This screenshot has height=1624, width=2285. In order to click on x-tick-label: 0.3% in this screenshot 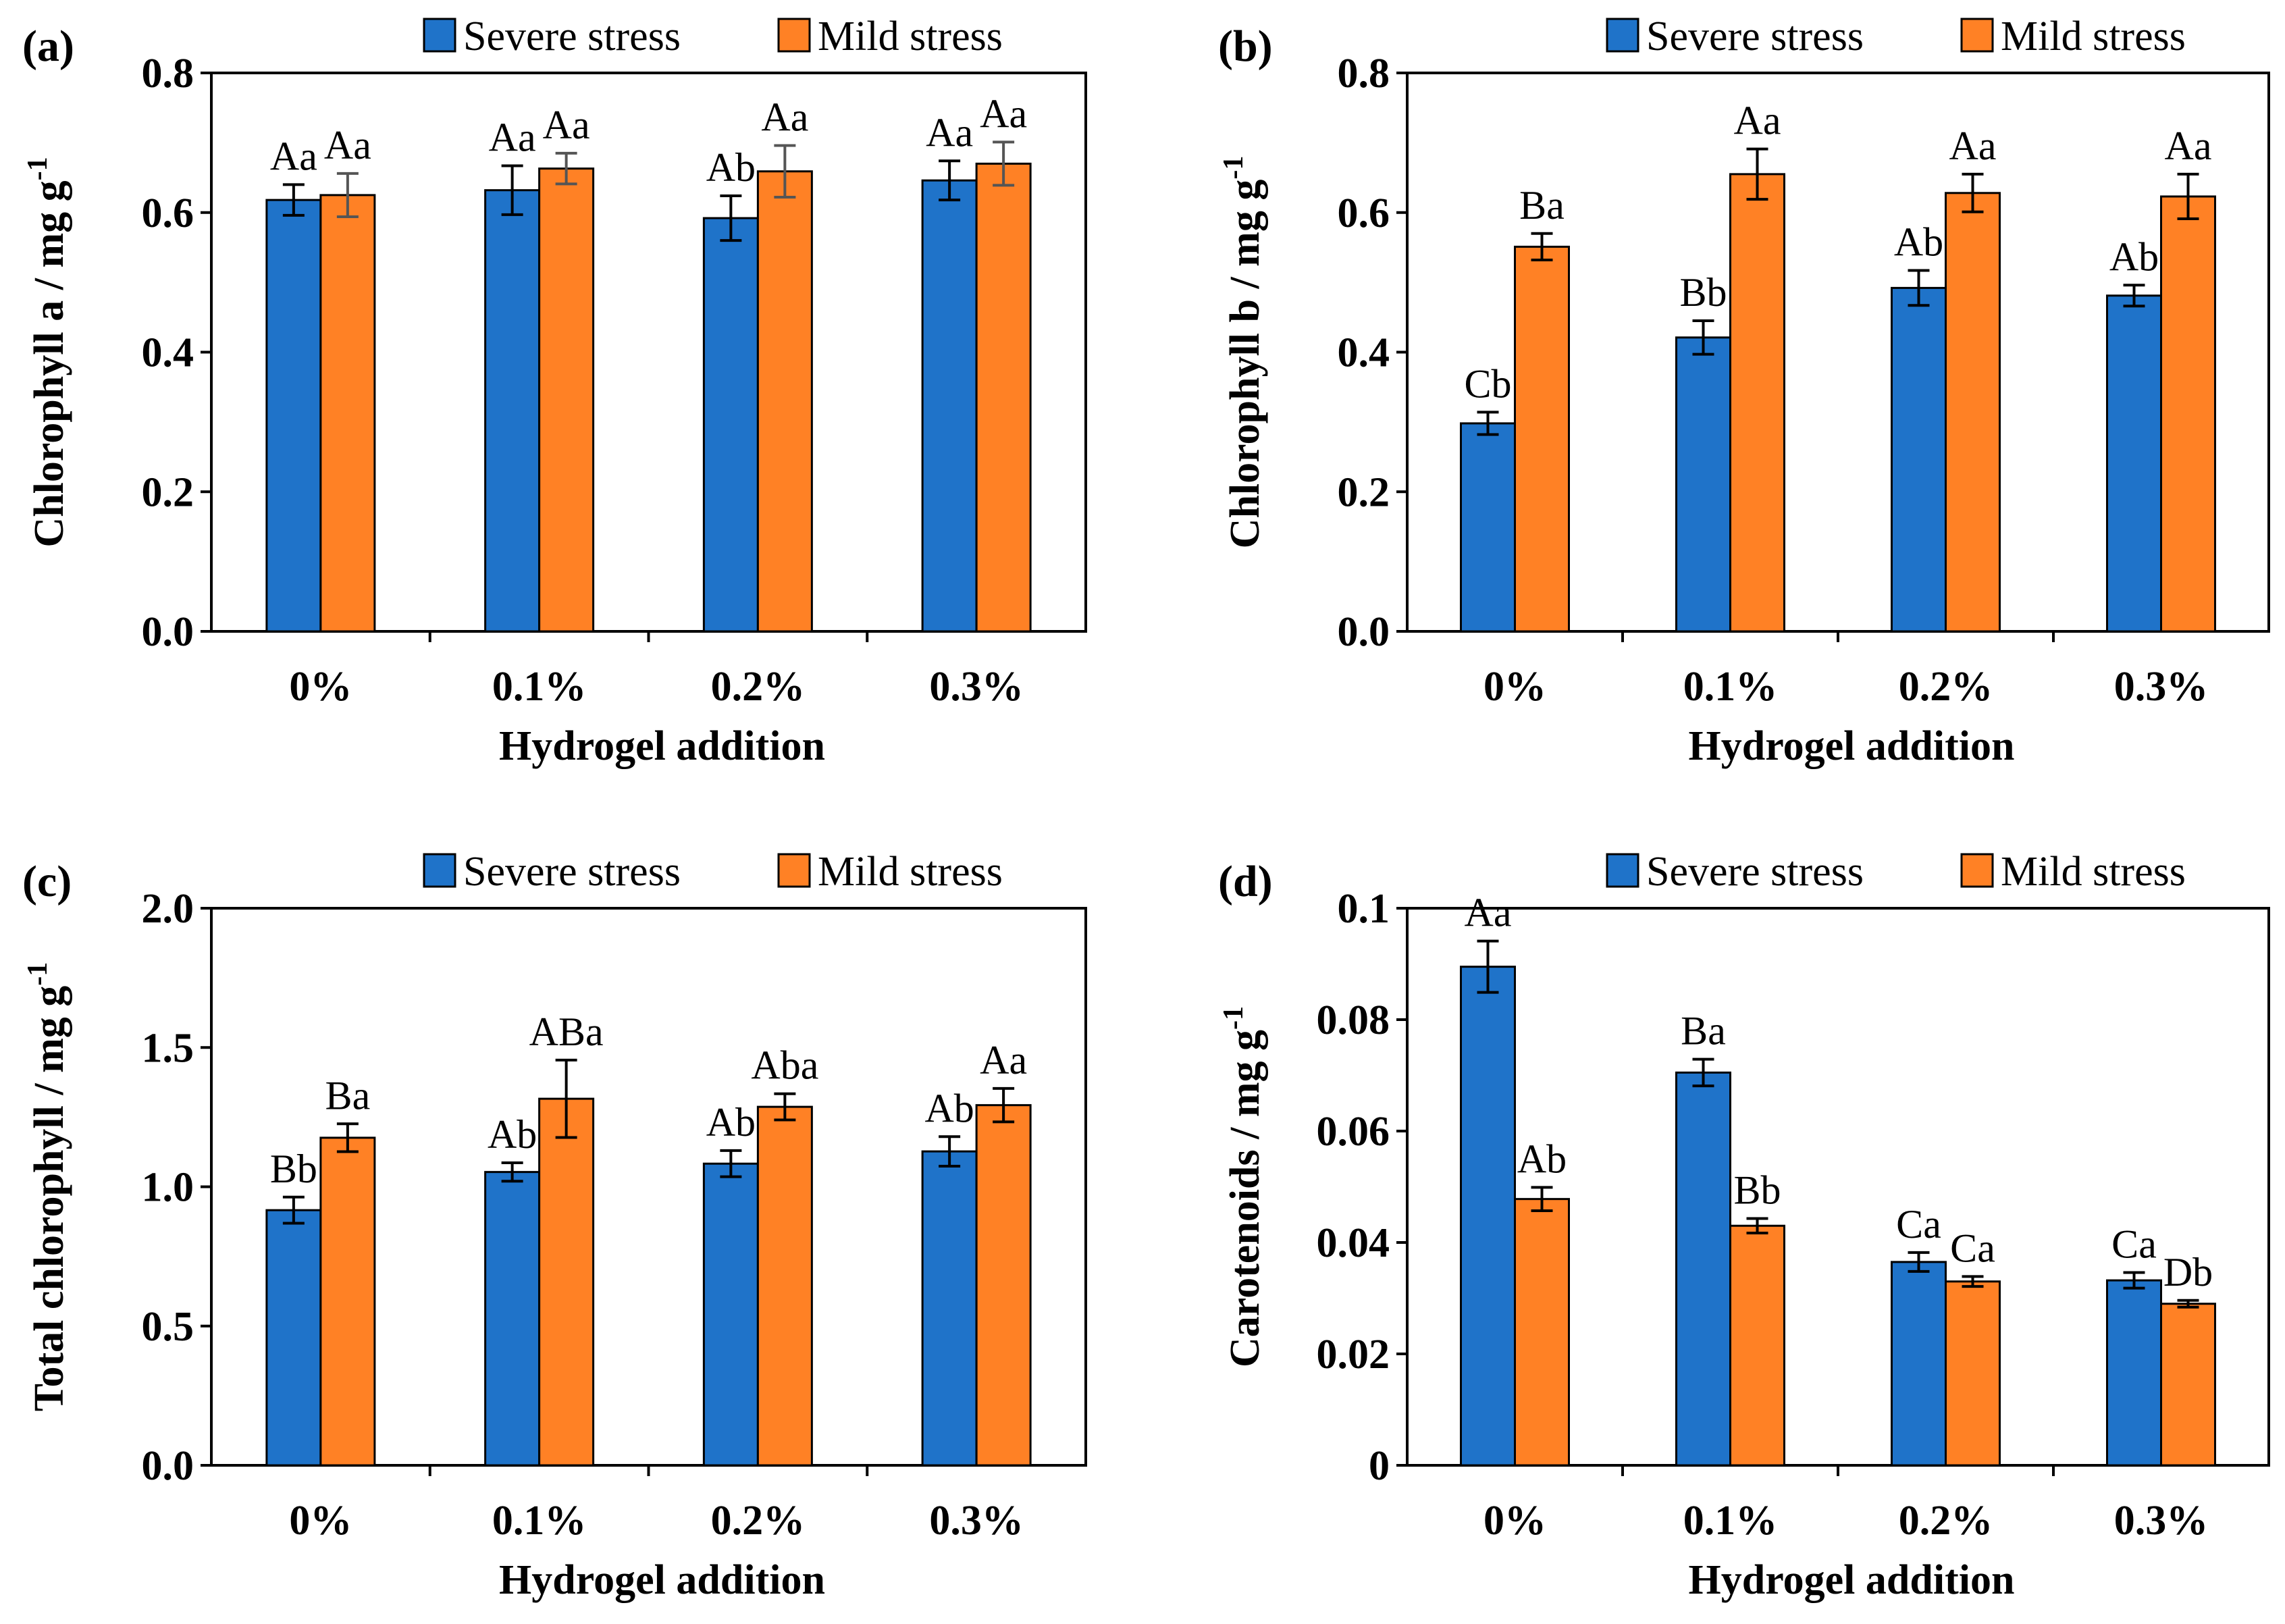, I will do `click(977, 687)`.